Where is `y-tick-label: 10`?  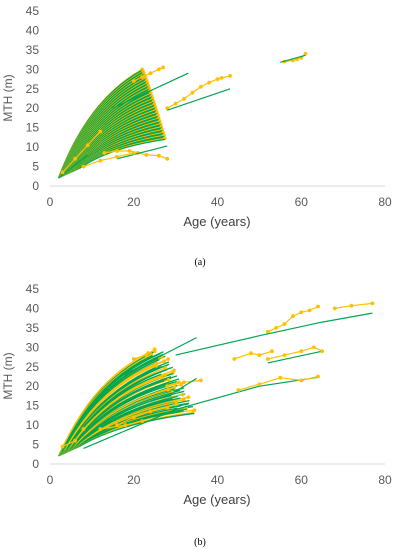
y-tick-label: 10 is located at coordinates (33, 147).